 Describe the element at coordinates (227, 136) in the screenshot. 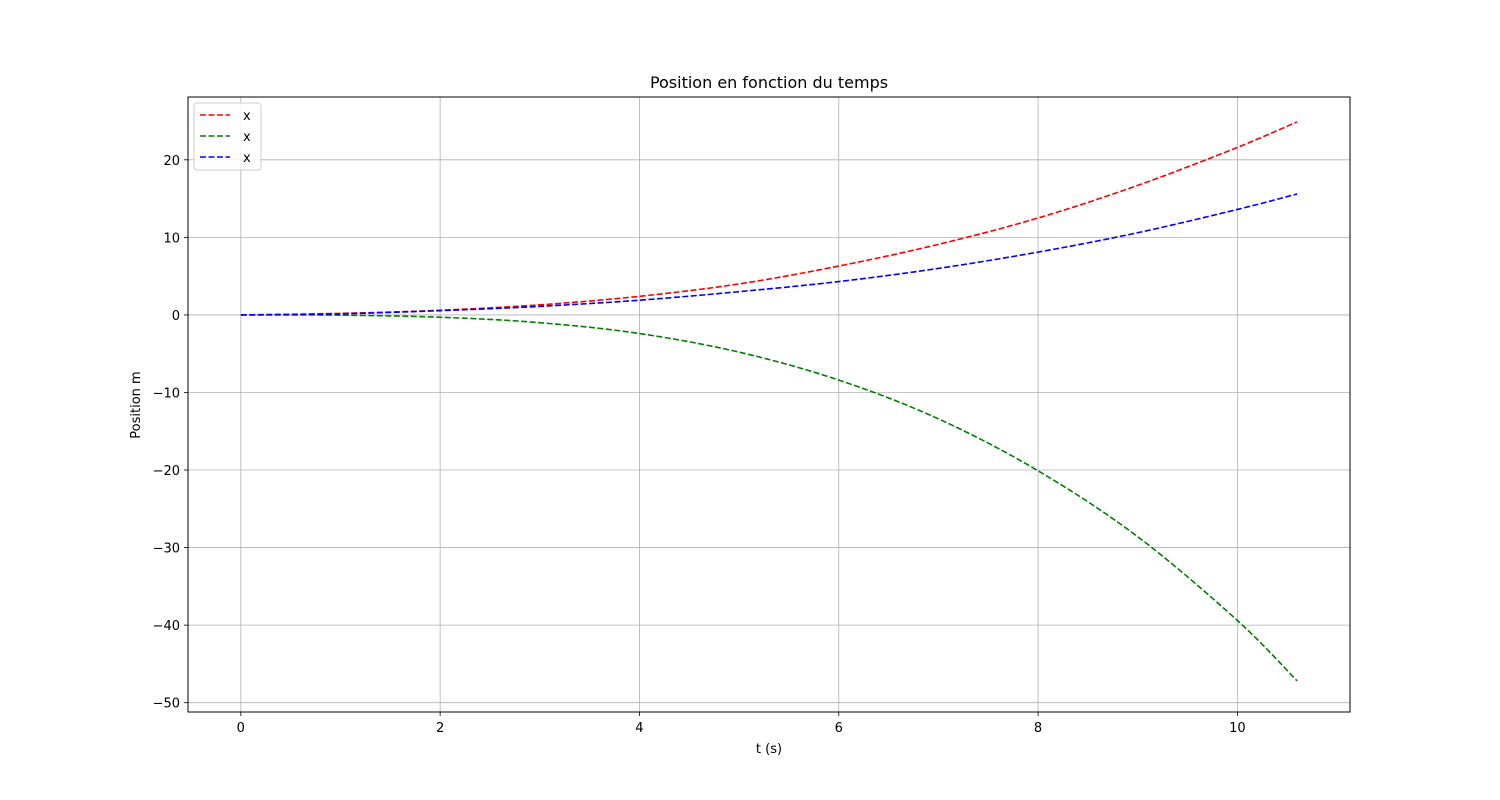

I see `legend: xxx` at that location.